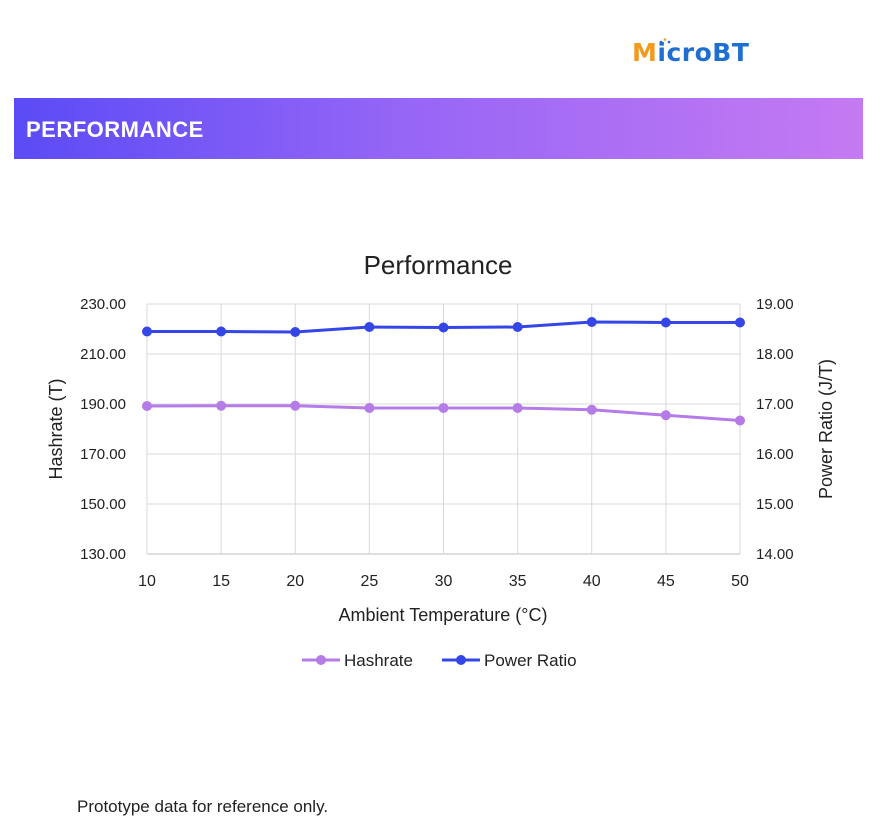 Image resolution: width=880 pixels, height=831 pixels. What do you see at coordinates (438, 128) in the screenshot?
I see `section-banner: PERFORMANCE` at bounding box center [438, 128].